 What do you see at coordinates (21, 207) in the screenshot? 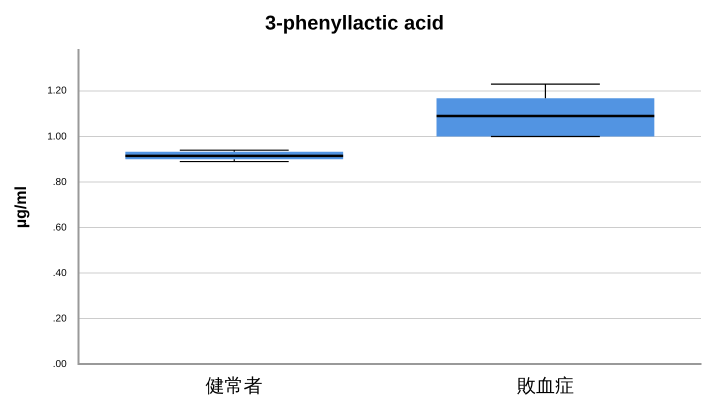
I see `y-axis-title: µg/ml` at bounding box center [21, 207].